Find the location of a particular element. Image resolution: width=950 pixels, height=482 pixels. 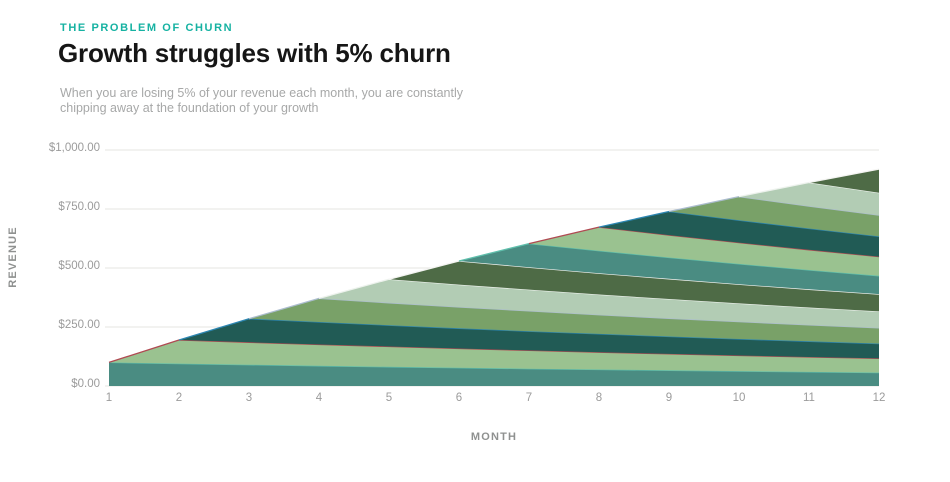

area-month-1-cohort is located at coordinates (494, 374).